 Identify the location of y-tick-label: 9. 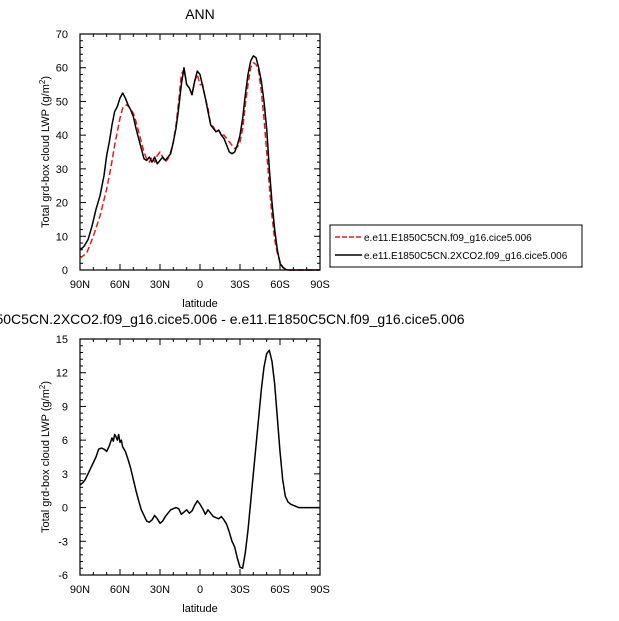
(65, 407).